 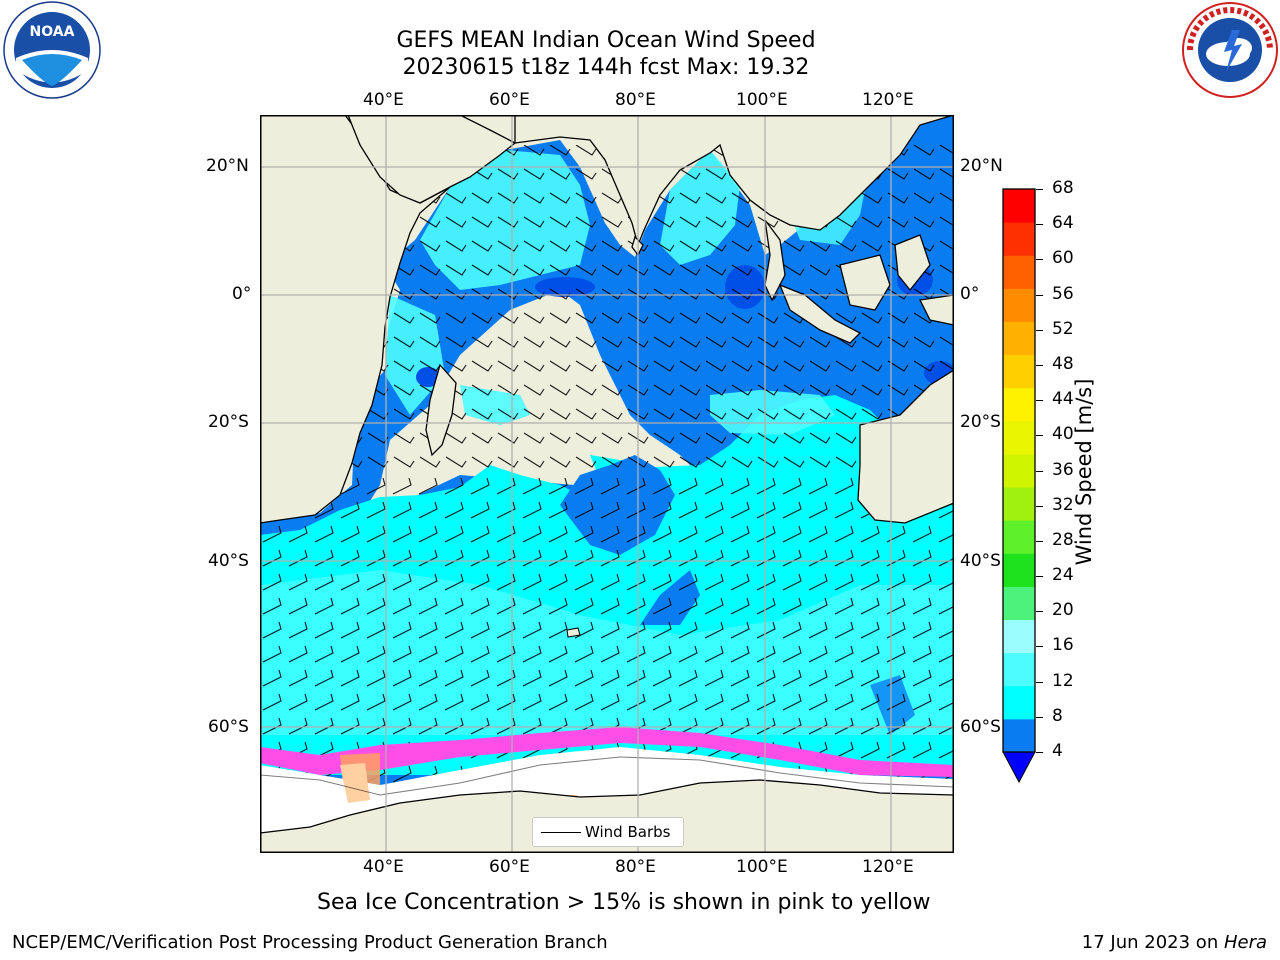 I want to click on lat-label-right: 20°N, so click(x=981, y=166).